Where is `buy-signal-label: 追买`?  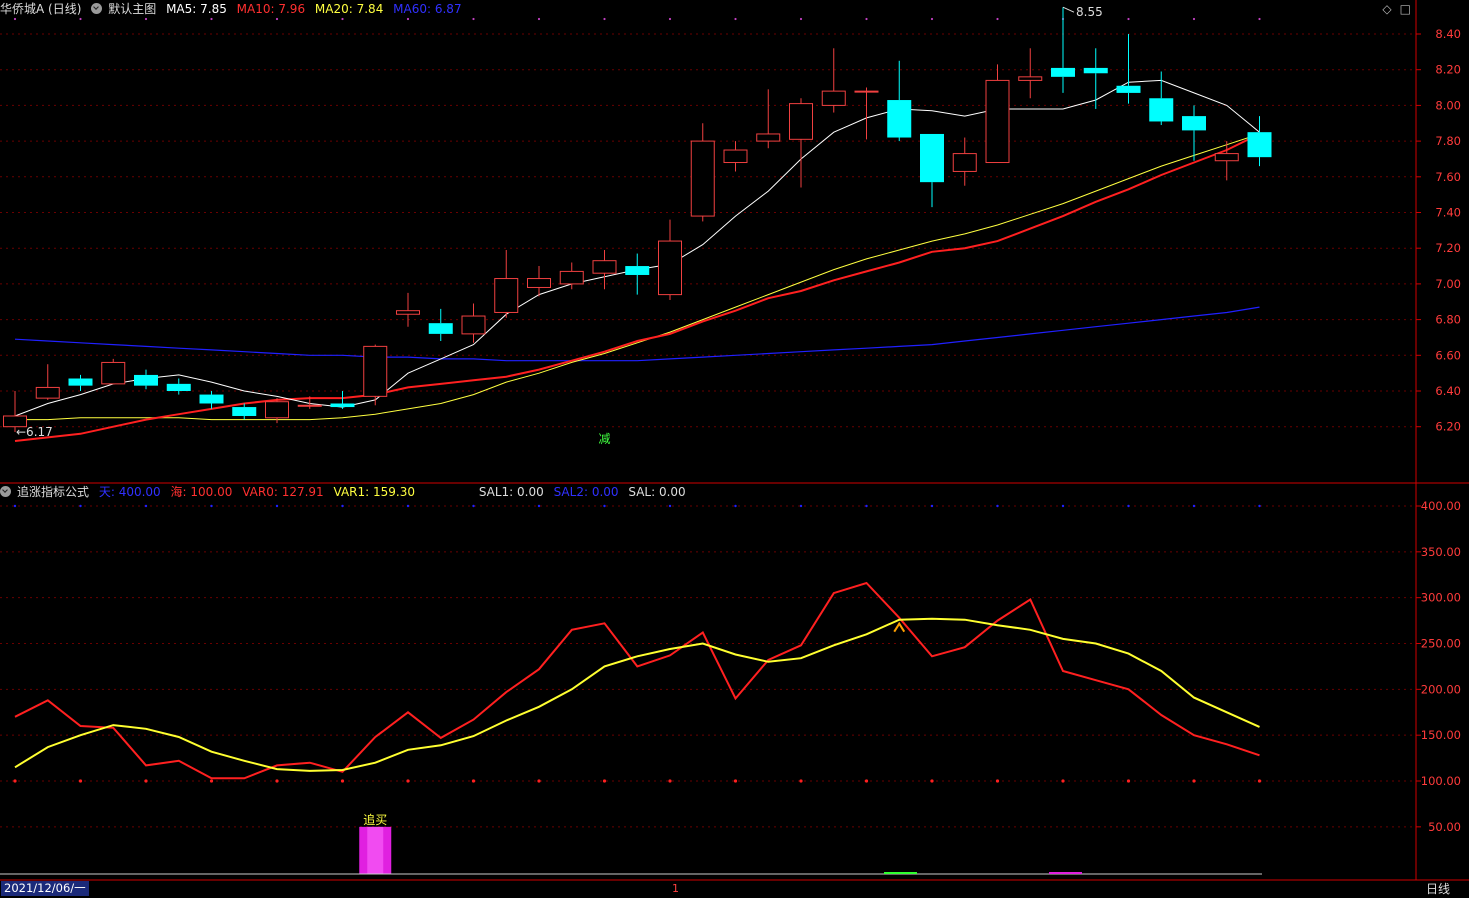
buy-signal-label: 追买 is located at coordinates (375, 819).